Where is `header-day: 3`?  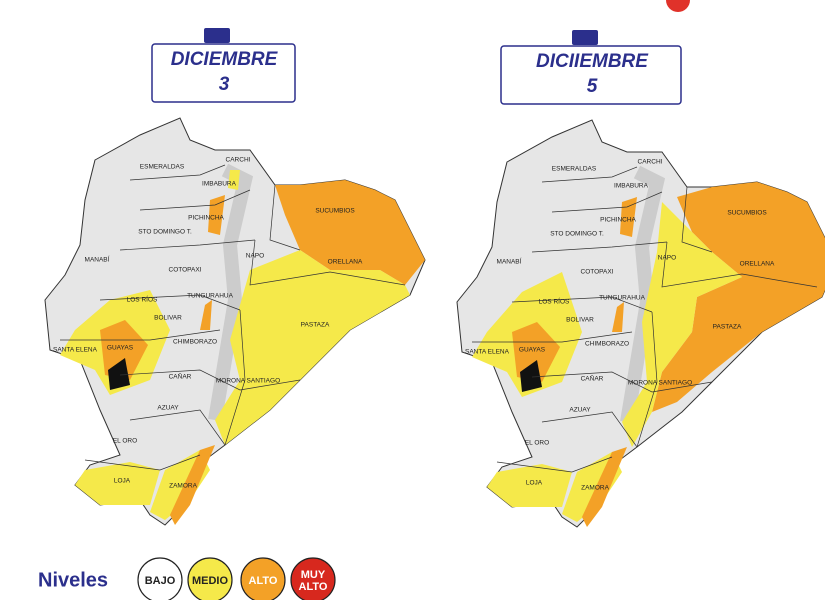
header-day: 3 is located at coordinates (224, 84).